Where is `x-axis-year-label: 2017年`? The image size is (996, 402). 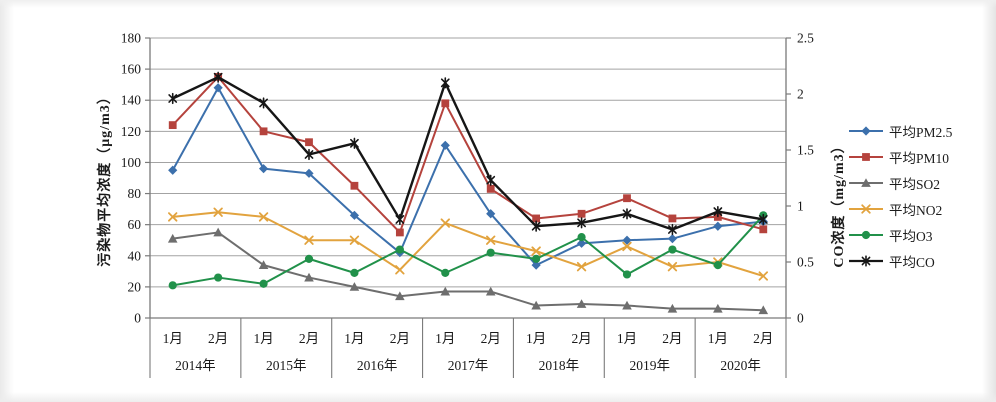 x-axis-year-label: 2017年 is located at coordinates (468, 365).